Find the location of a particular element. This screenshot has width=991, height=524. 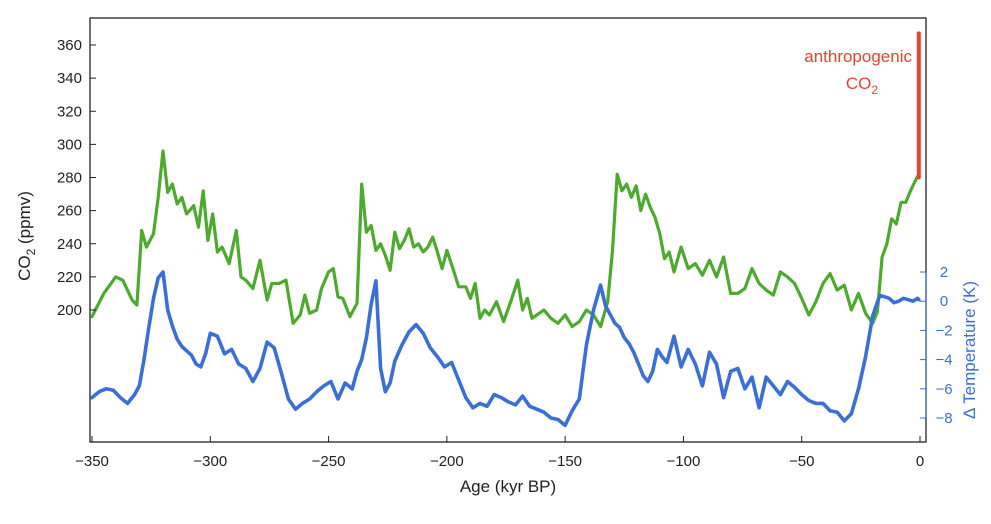

x-axis-title: Age (kyr BP) is located at coordinates (508, 486).